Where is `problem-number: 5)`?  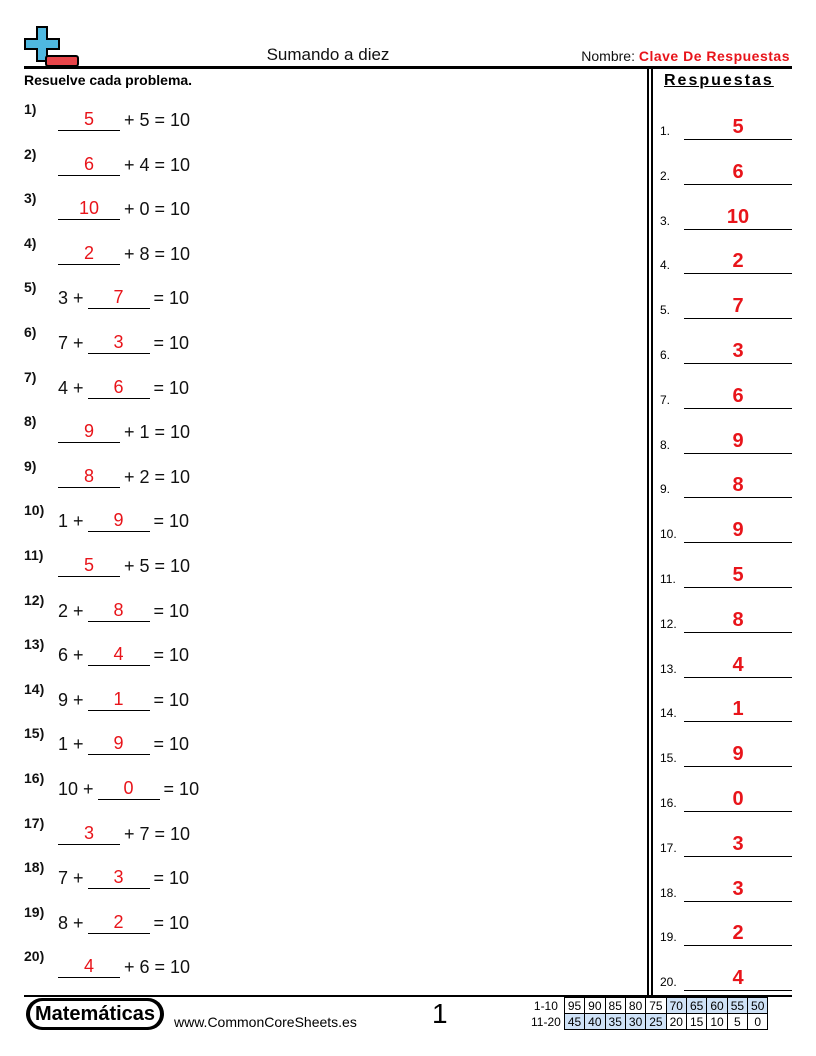 problem-number: 5) is located at coordinates (30, 287).